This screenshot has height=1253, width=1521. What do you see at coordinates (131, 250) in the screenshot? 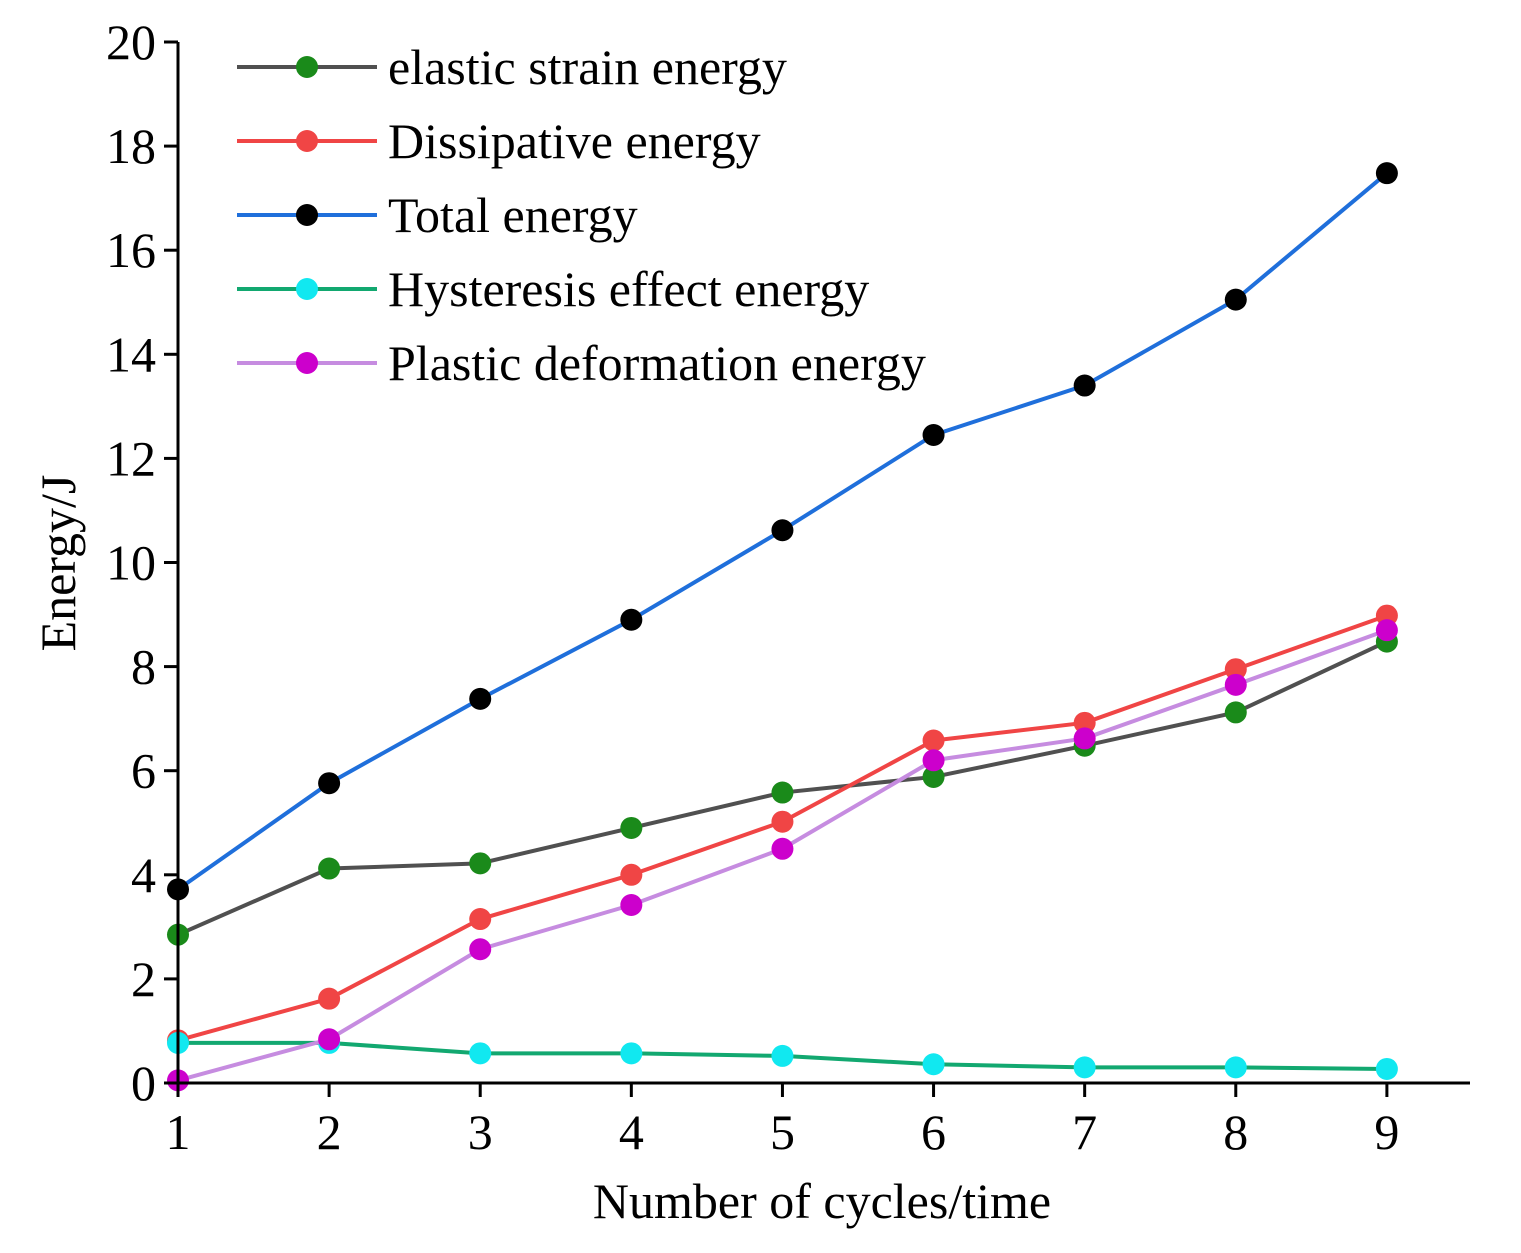
I see `y-tick-label: 16` at bounding box center [131, 250].